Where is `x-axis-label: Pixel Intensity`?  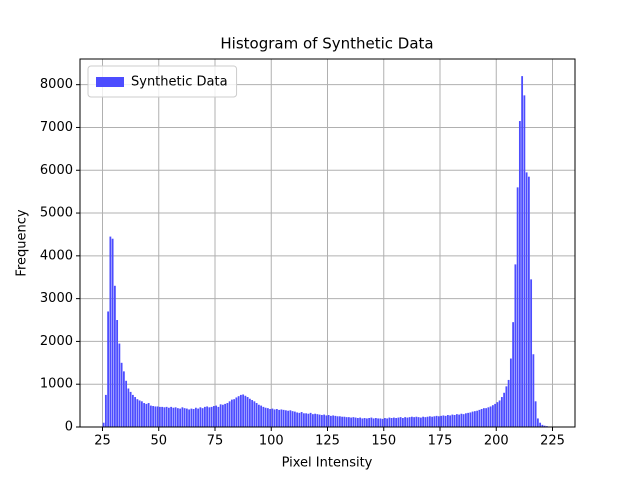 x-axis-label: Pixel Intensity is located at coordinates (327, 463).